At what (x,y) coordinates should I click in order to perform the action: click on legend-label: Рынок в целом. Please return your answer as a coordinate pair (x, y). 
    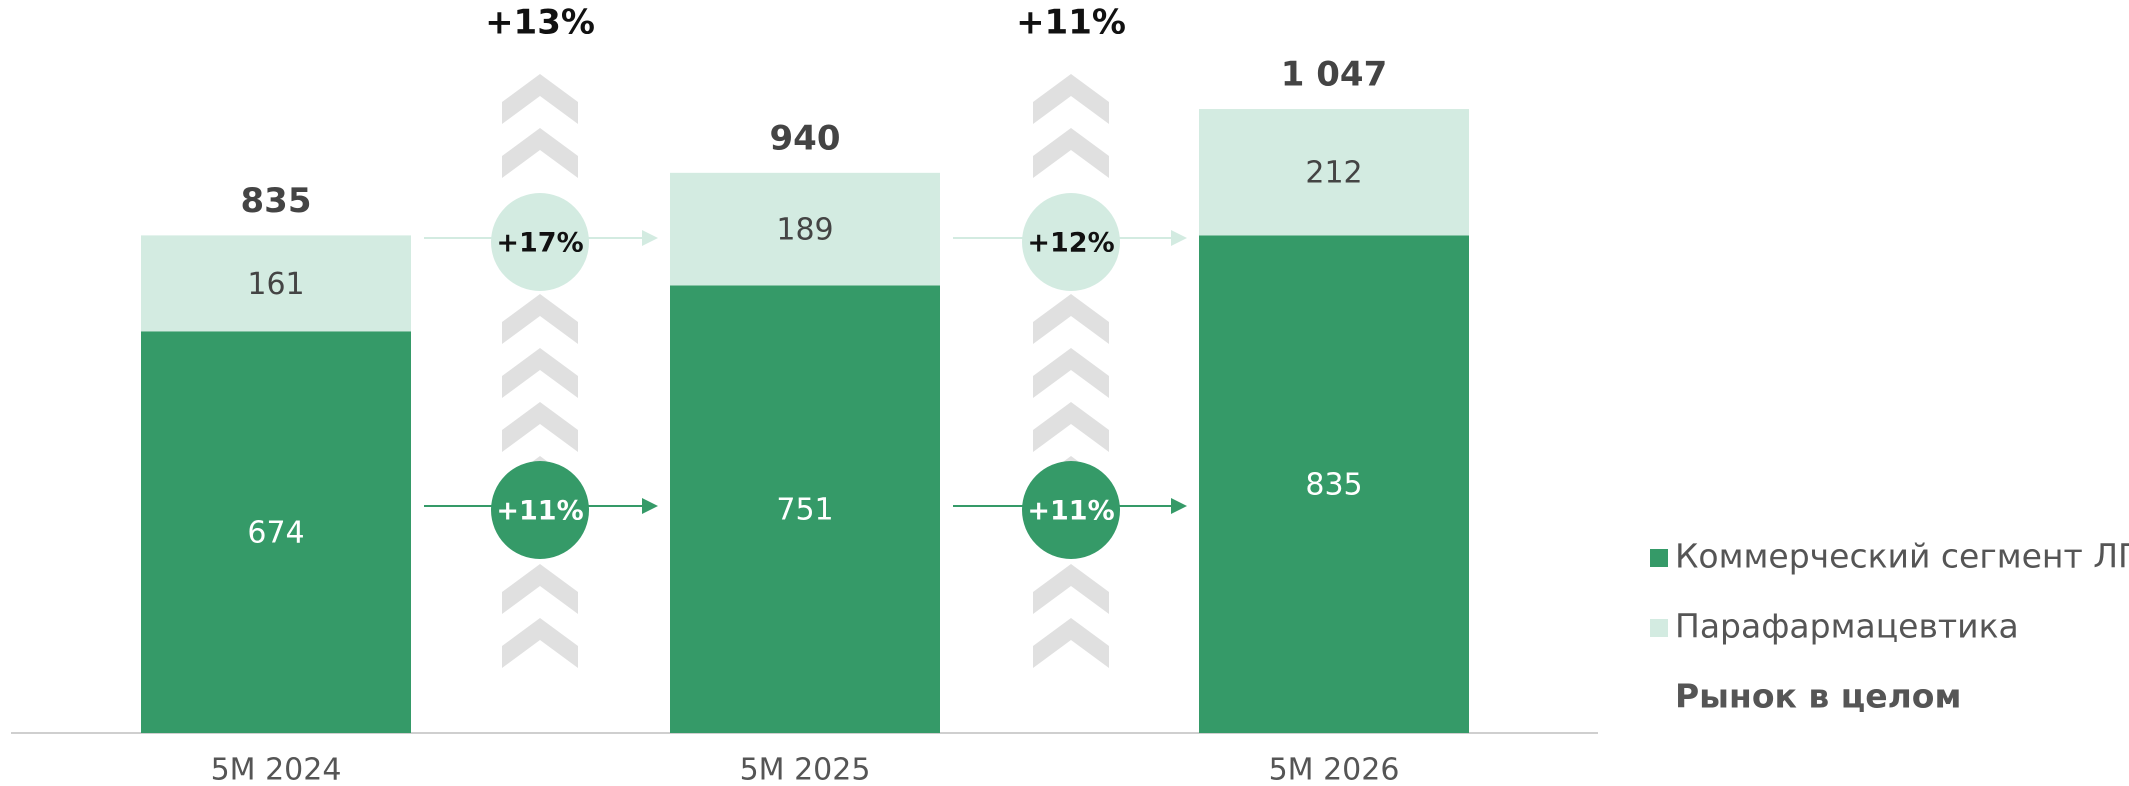
    Looking at the image, I should click on (1818, 696).